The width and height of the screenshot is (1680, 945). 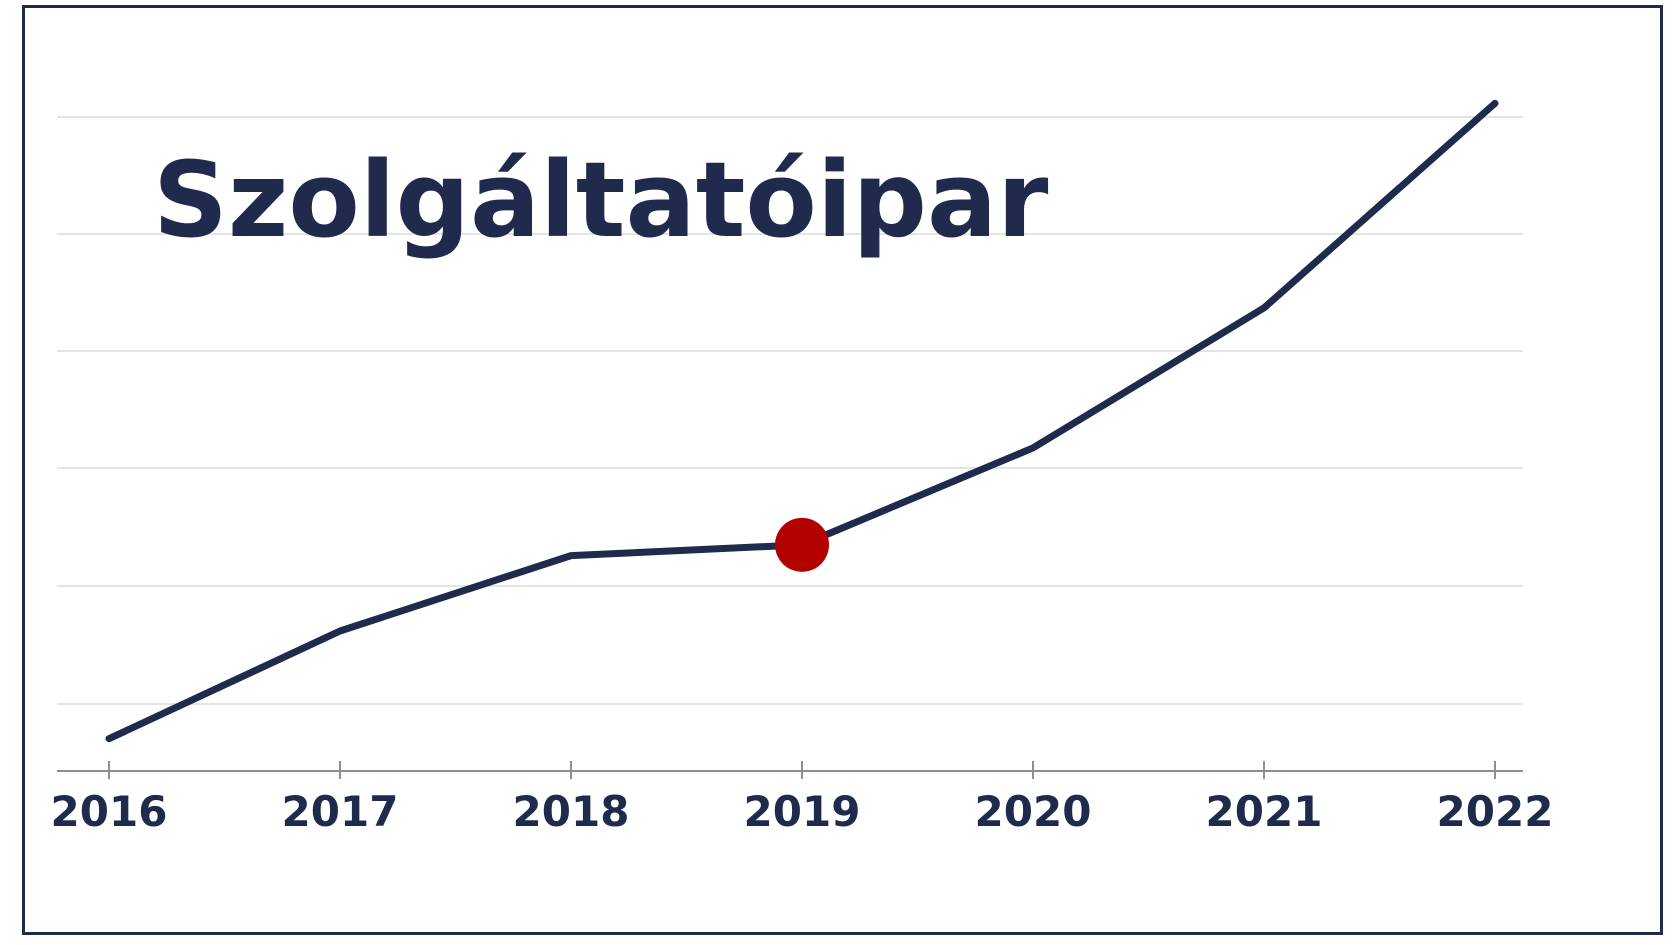 I want to click on chart-title: Szolgáltatóipar, so click(x=600, y=200).